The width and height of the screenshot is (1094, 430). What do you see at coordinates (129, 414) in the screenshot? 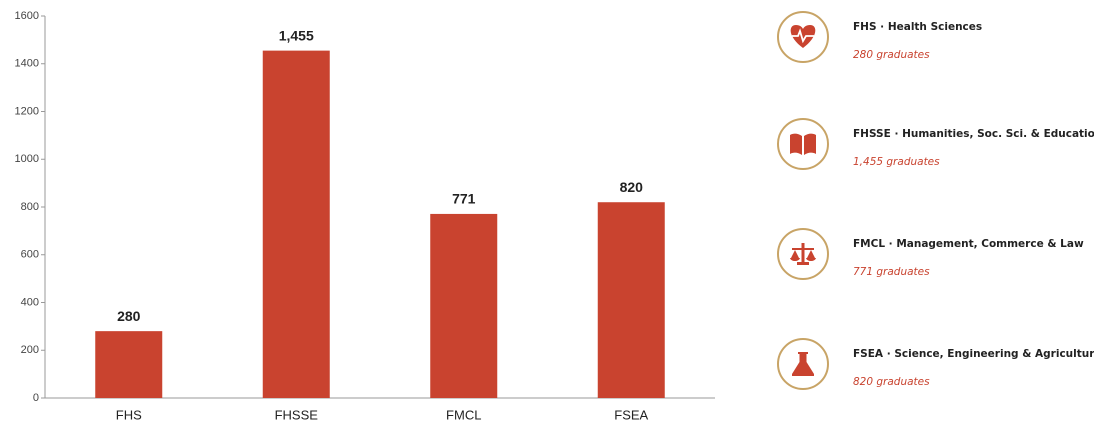
I see `x-tick-label: FHS` at bounding box center [129, 414].